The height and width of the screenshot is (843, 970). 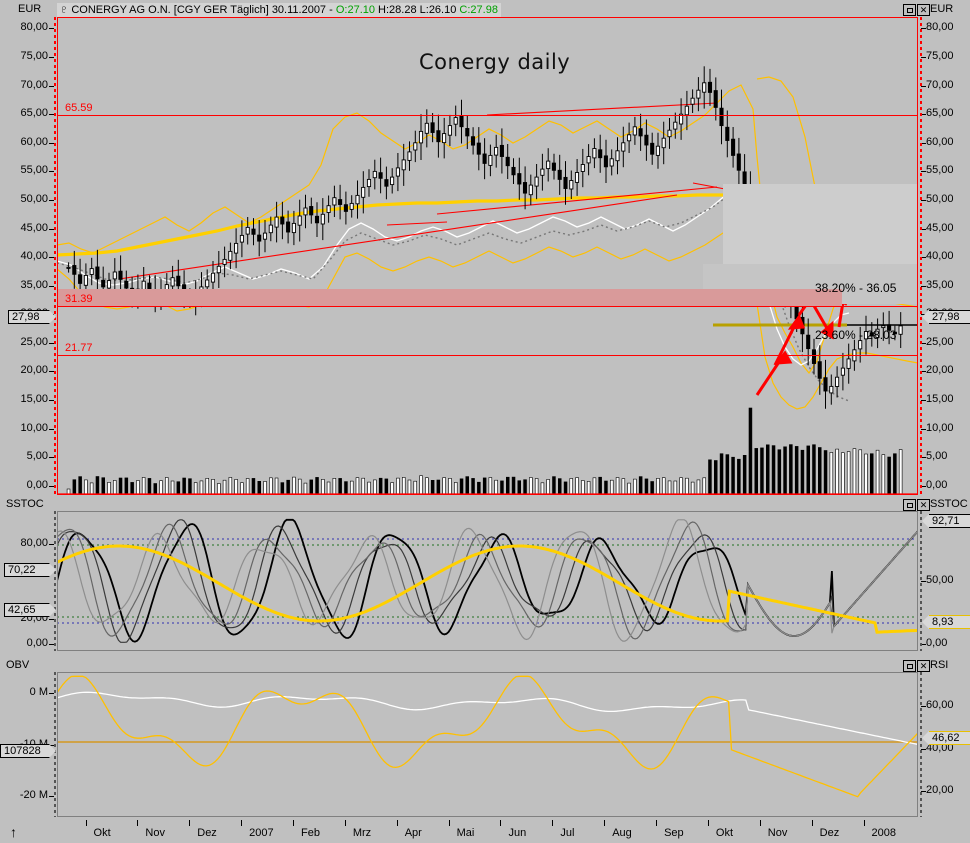 I want to click on last-price-value-left: 27,98, so click(x=26, y=317).